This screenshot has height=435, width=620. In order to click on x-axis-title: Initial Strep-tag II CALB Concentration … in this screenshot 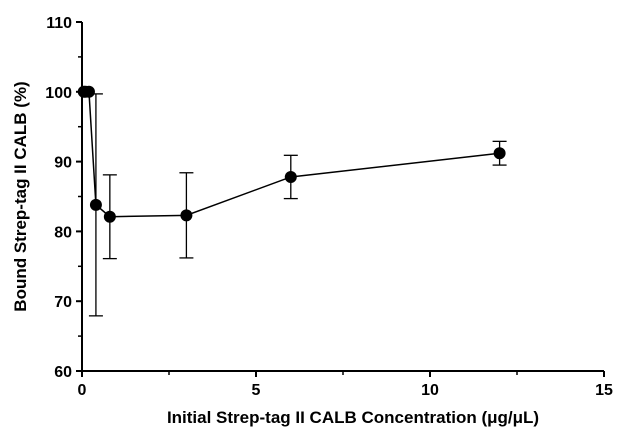, I will do `click(353, 417)`.